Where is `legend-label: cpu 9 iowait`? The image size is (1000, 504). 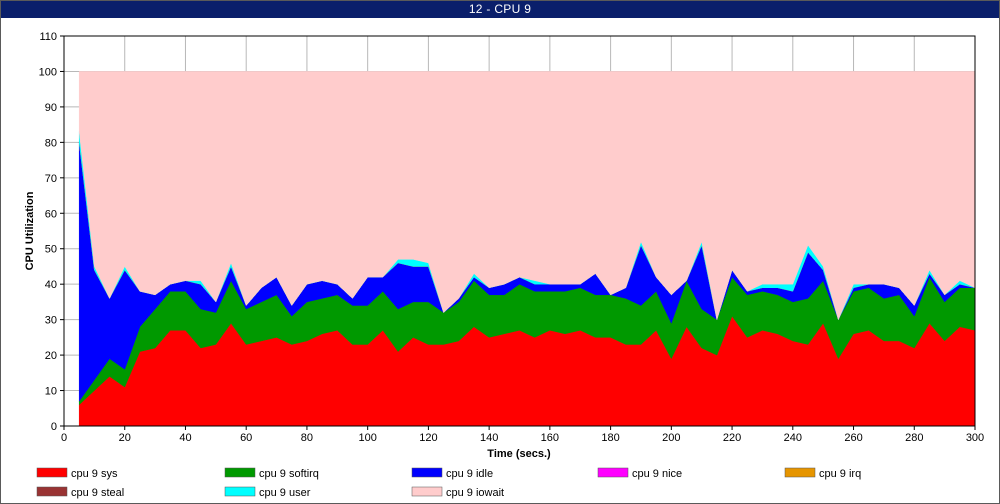 legend-label: cpu 9 iowait is located at coordinates (475, 493).